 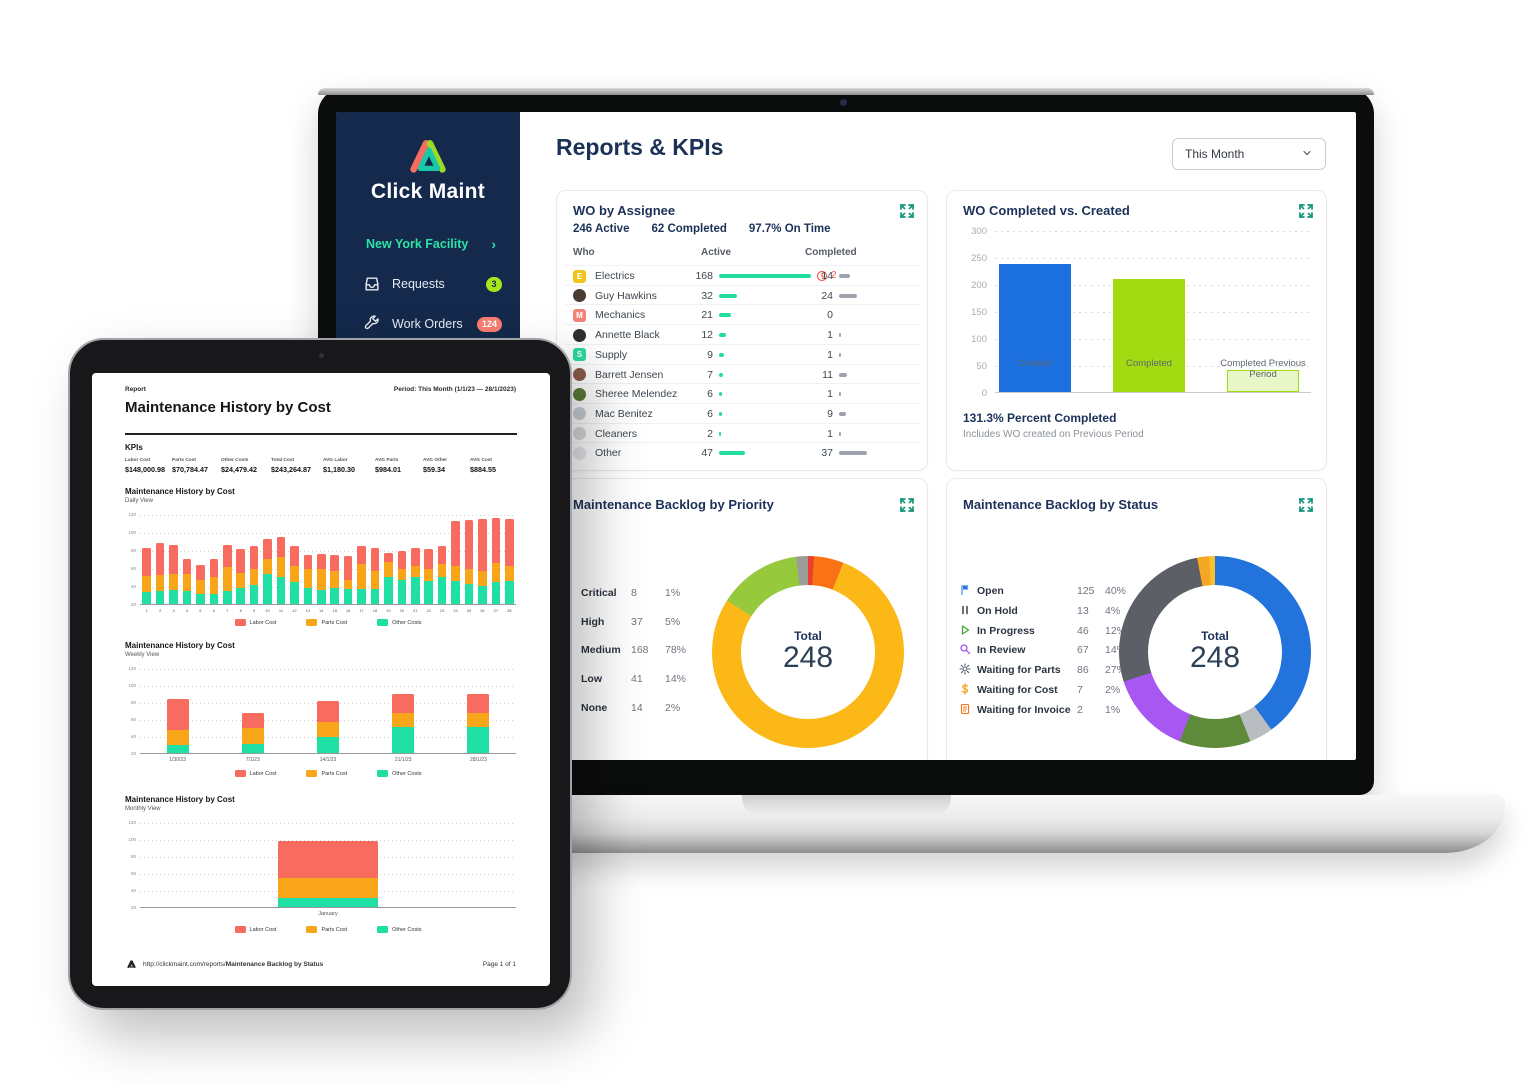 I want to click on table-row: Guy Hawkins 32 24, so click(x=743, y=294).